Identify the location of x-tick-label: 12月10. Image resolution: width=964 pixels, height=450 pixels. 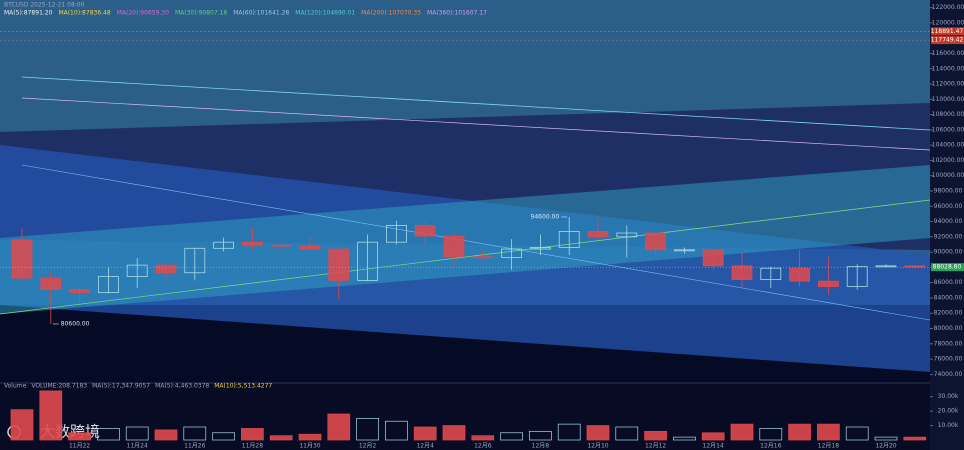
(597, 446).